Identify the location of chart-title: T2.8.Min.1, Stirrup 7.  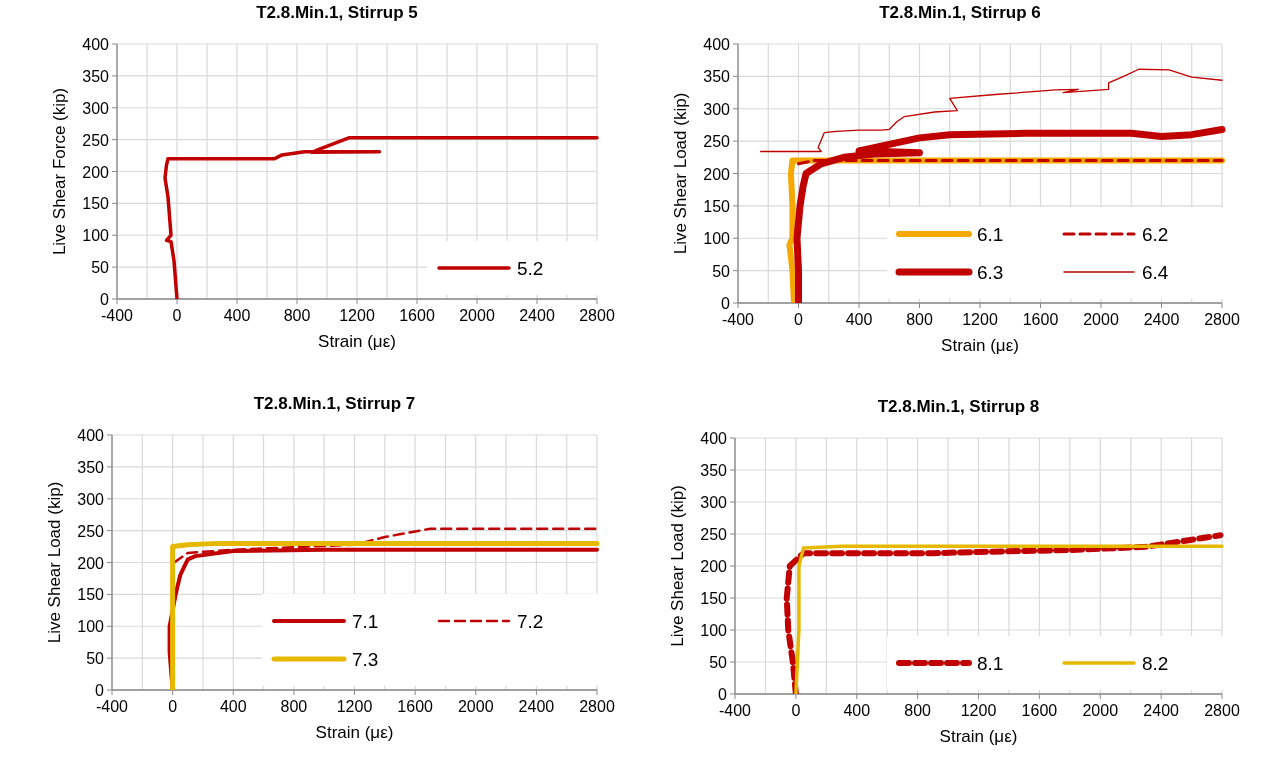
(334, 403).